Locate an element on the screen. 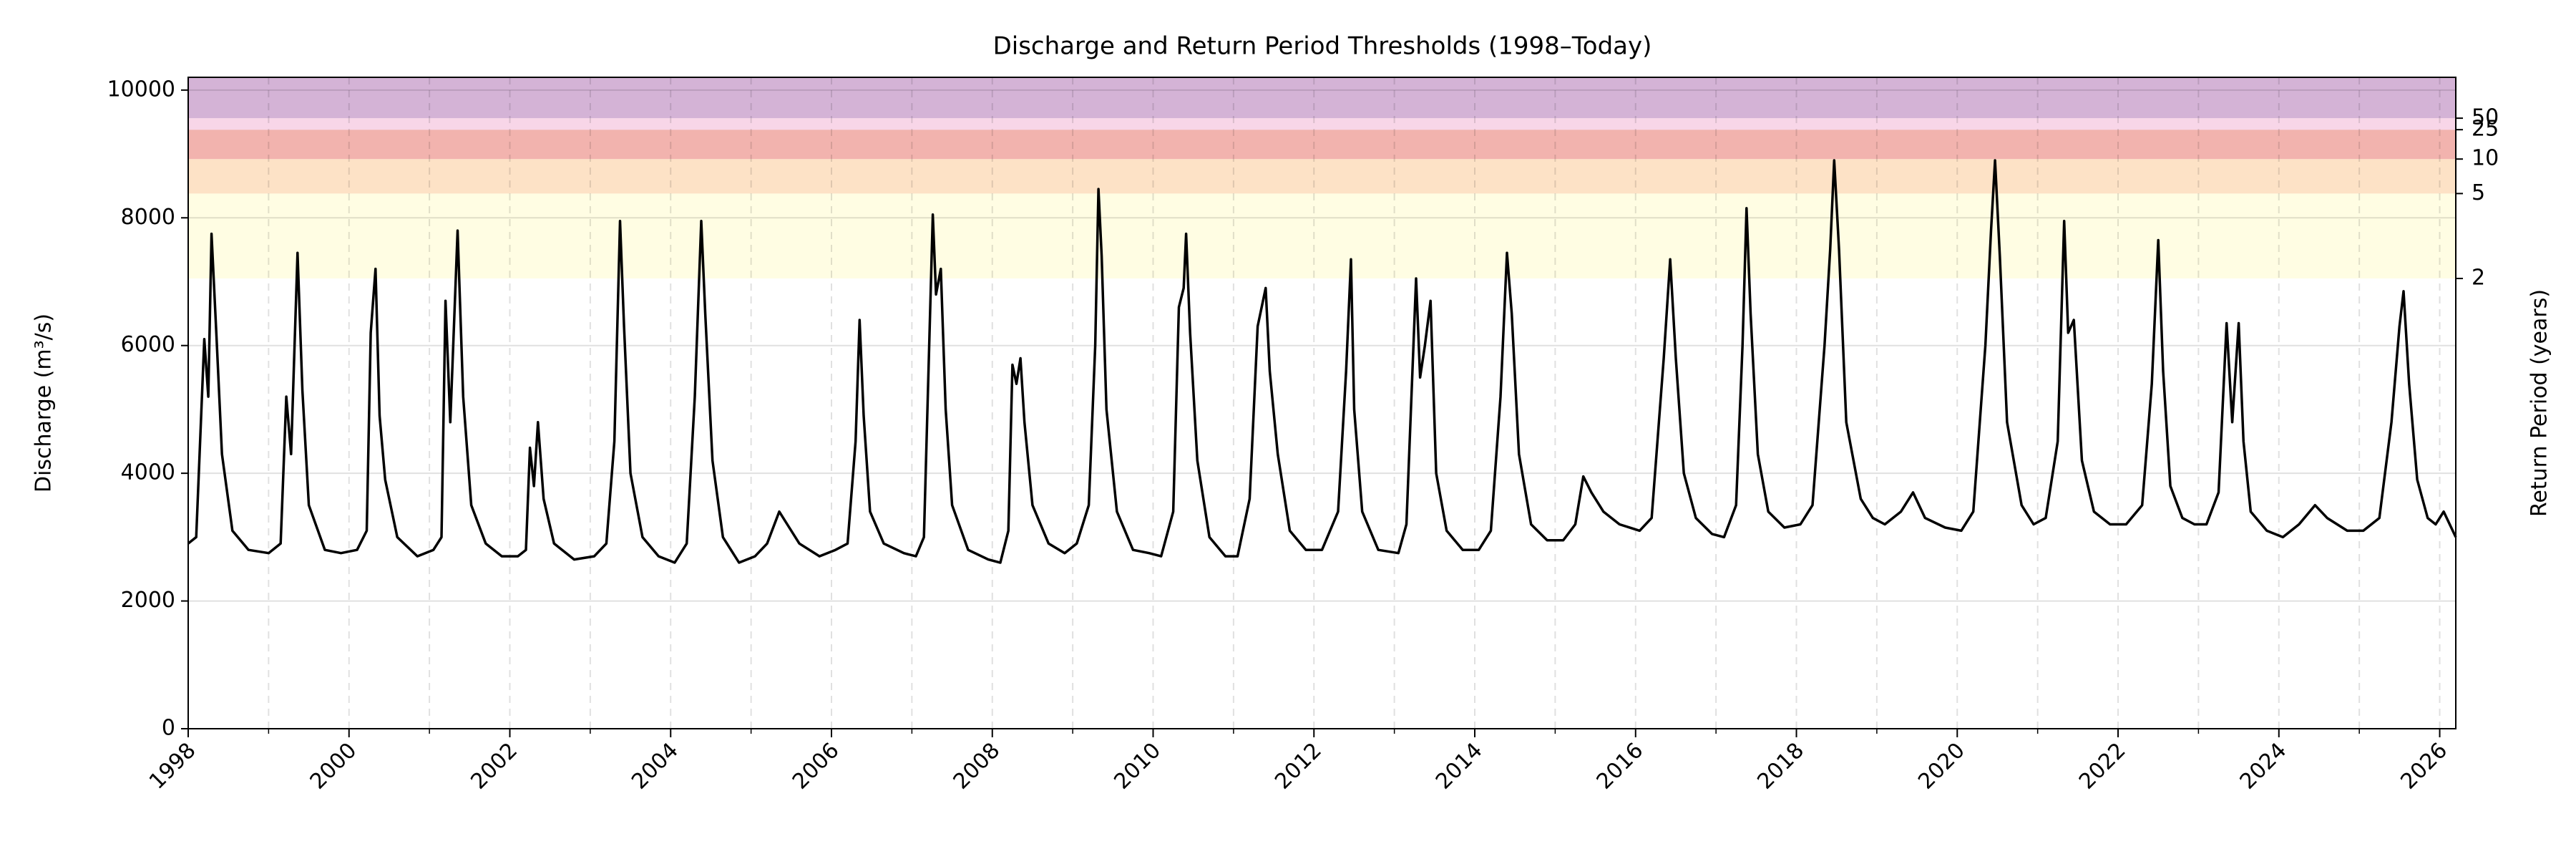 The image size is (2576, 859). y2-tick-label: 25 is located at coordinates (2485, 129).